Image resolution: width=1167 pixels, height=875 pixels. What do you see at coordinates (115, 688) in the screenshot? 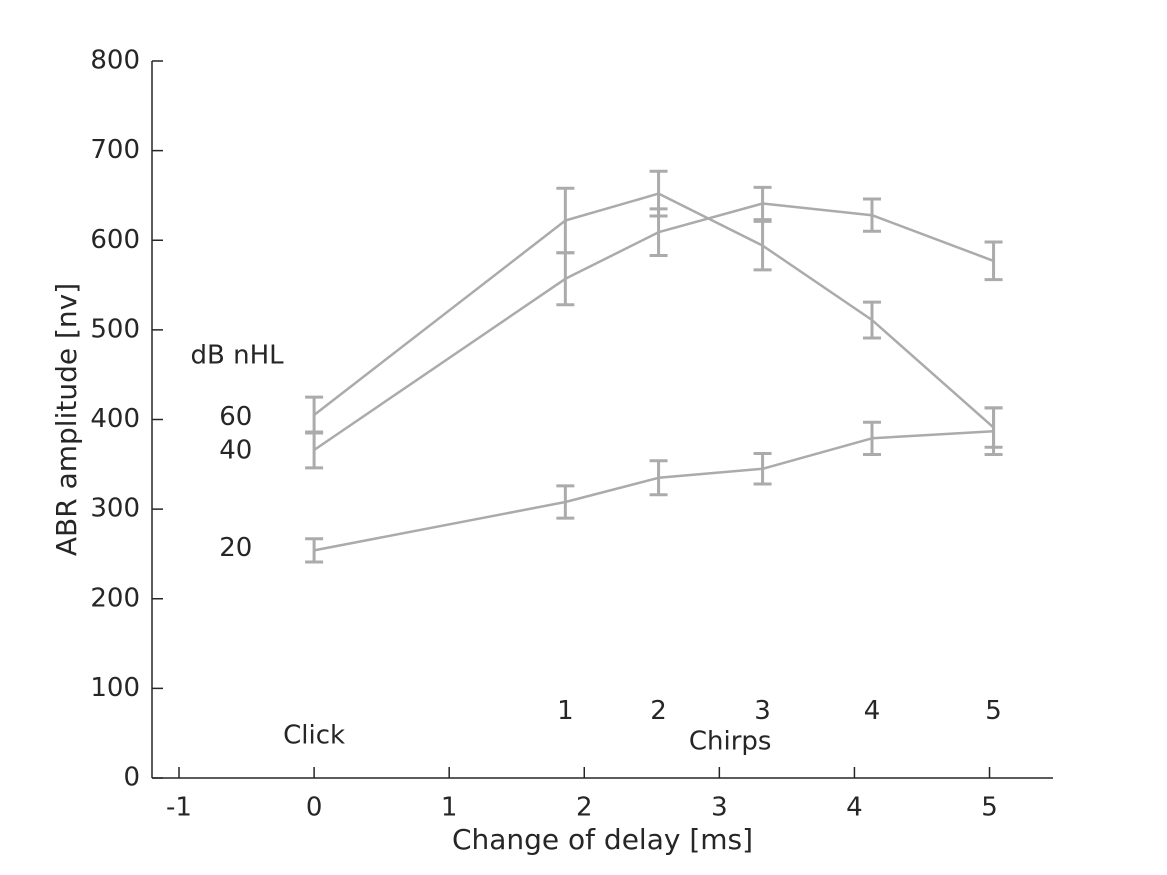
I see `y-tick-label: 100` at bounding box center [115, 688].